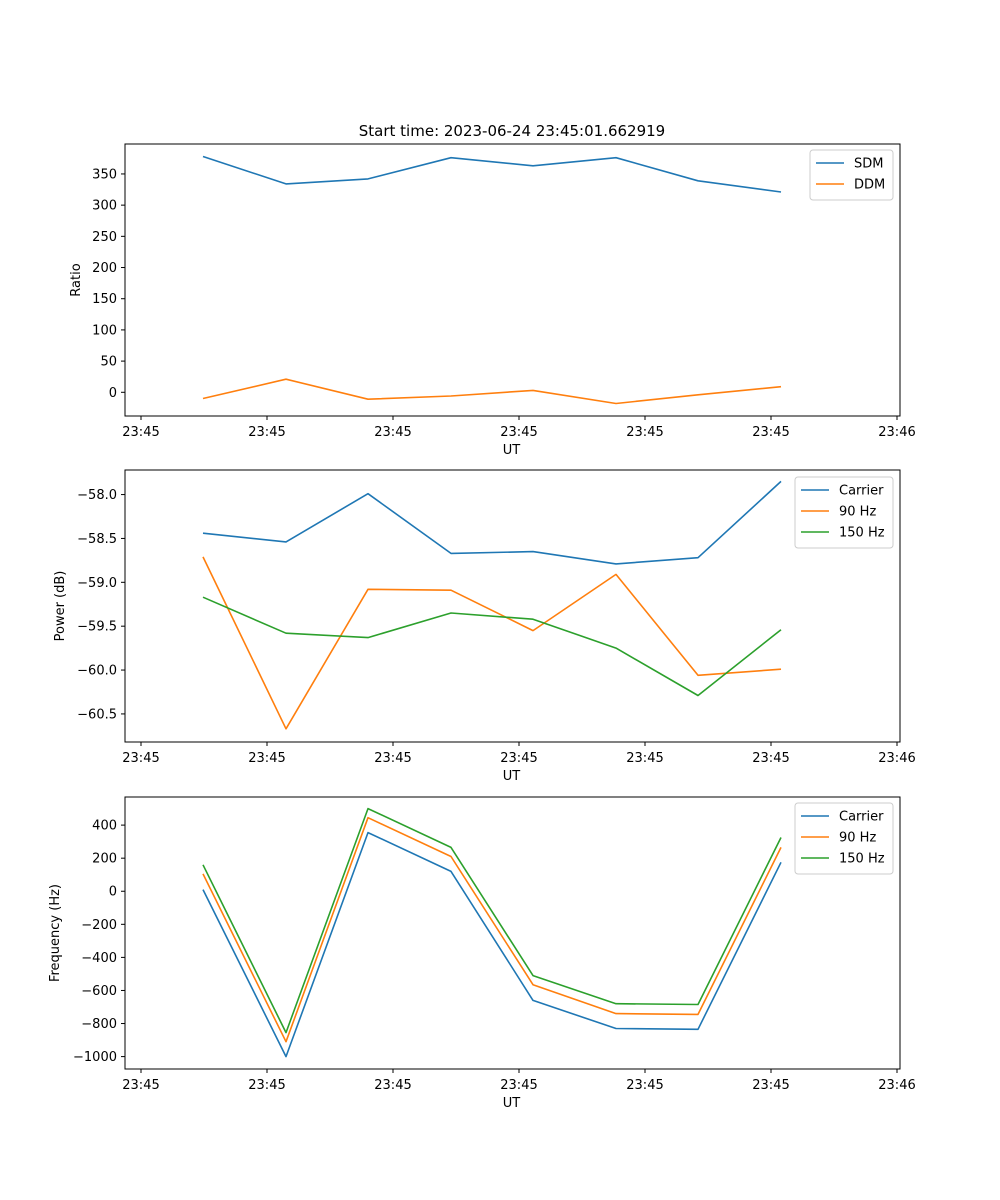 The height and width of the screenshot is (1200, 1000). What do you see at coordinates (76, 279) in the screenshot?
I see `y-axis-label: Ratio` at bounding box center [76, 279].